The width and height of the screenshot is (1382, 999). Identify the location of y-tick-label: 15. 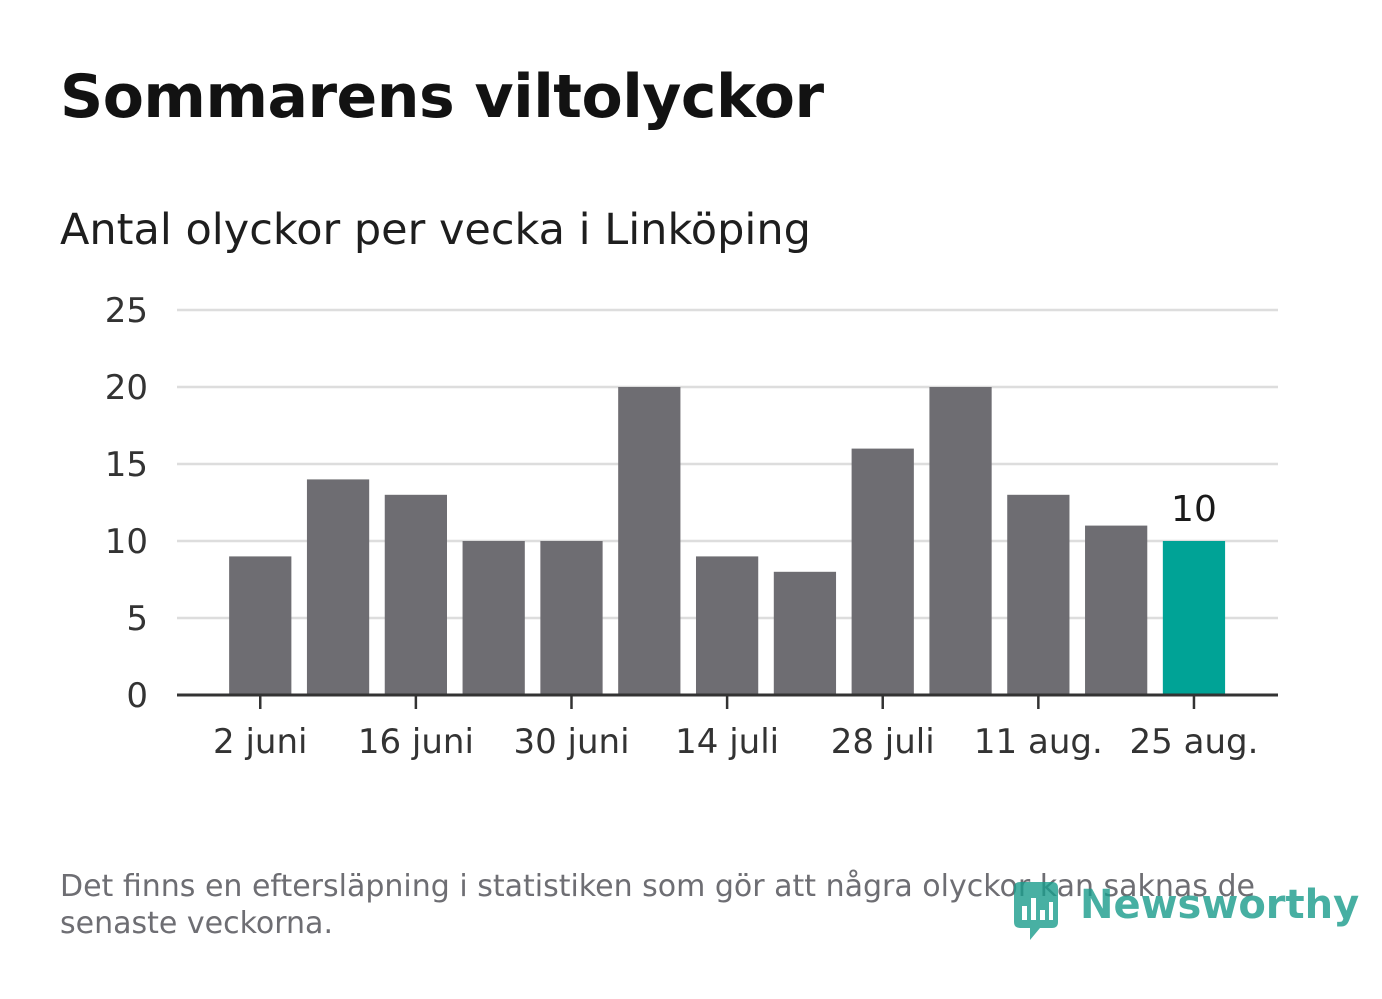
(126, 465).